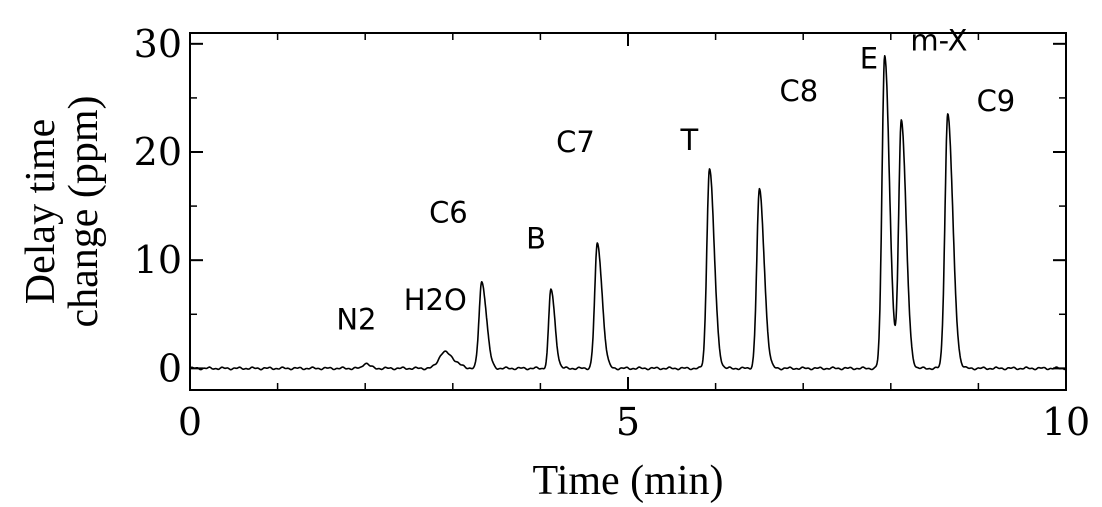  I want to click on peak-label: N2, so click(356, 319).